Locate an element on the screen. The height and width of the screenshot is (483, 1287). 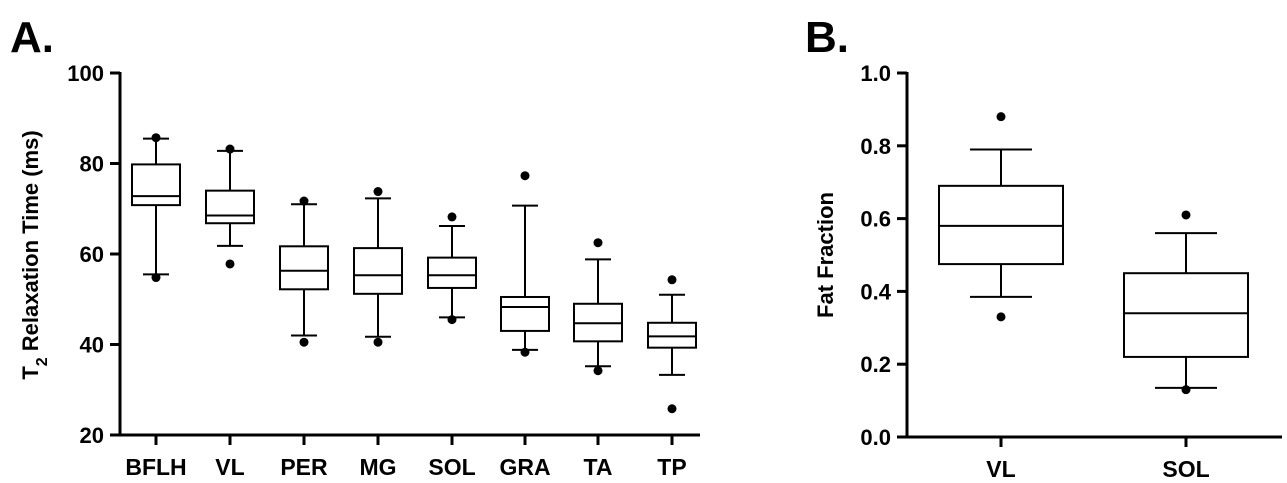
panel-a-y-tick-label: 40 is located at coordinates (92, 345).